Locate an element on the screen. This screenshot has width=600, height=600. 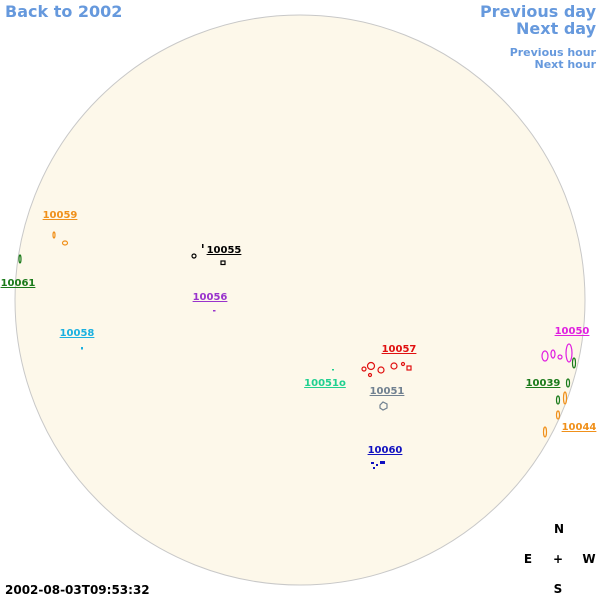
region-label: 10057 is located at coordinates (399, 349).